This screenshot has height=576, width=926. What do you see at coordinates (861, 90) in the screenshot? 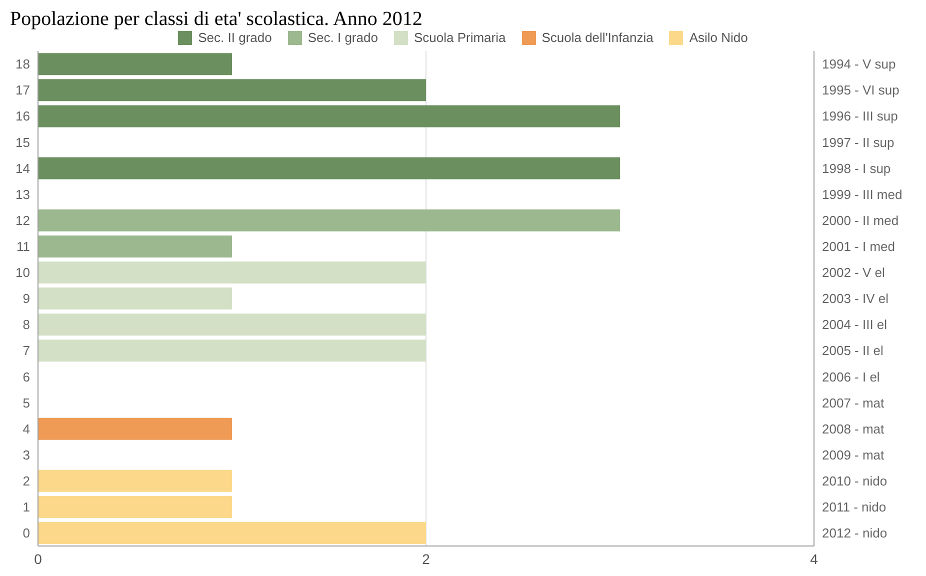
I see `y2-tick-label: 1995 - VI sup` at bounding box center [861, 90].